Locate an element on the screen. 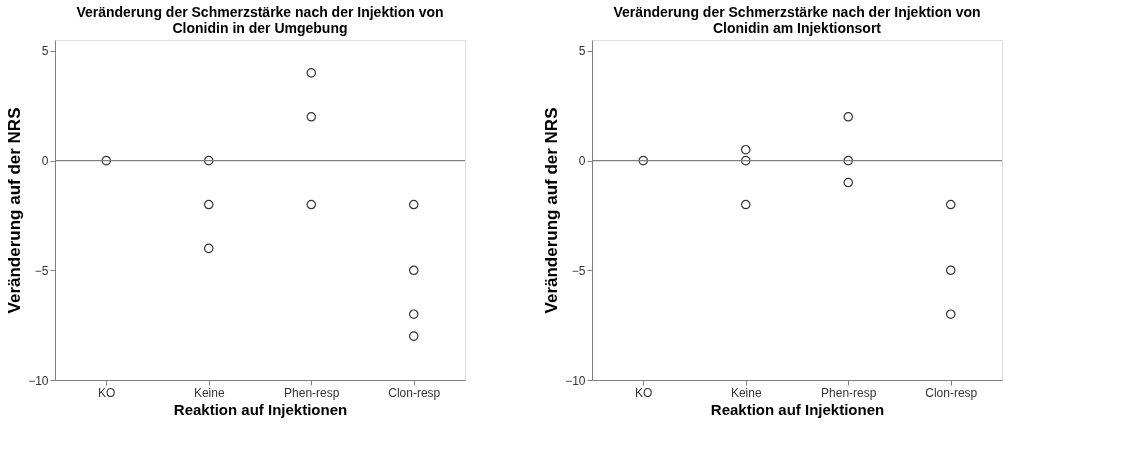  chart-title: Veränderung der Schmerzstärke nach der Injektion von Clonidin am Injektionsort is located at coordinates (797, 20).